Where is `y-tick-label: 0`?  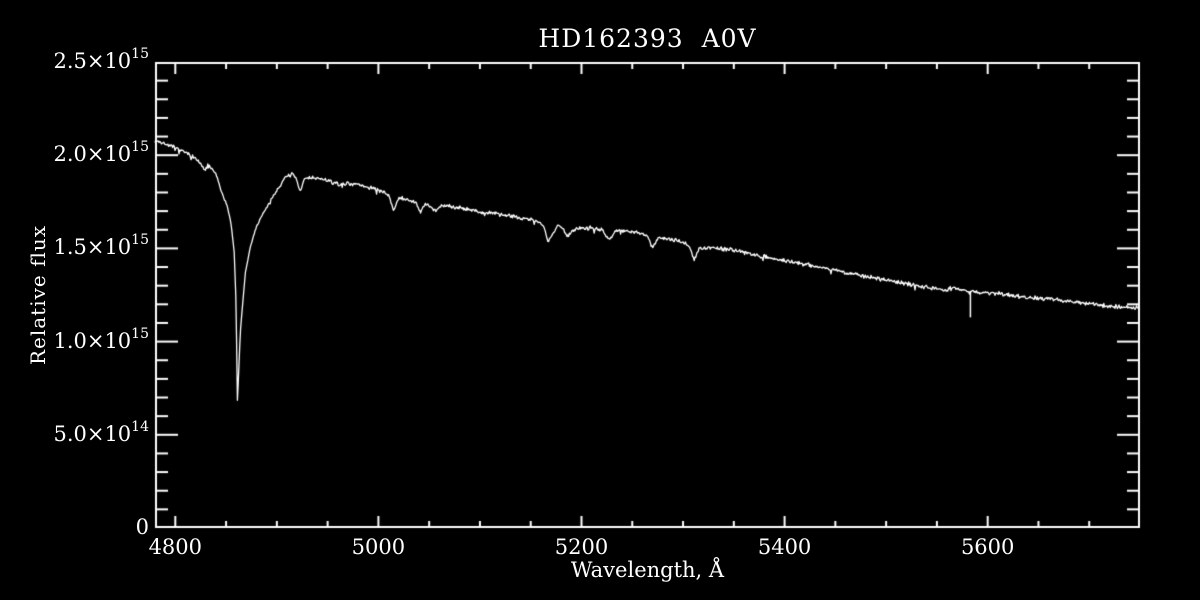 y-tick-label: 0 is located at coordinates (142, 527).